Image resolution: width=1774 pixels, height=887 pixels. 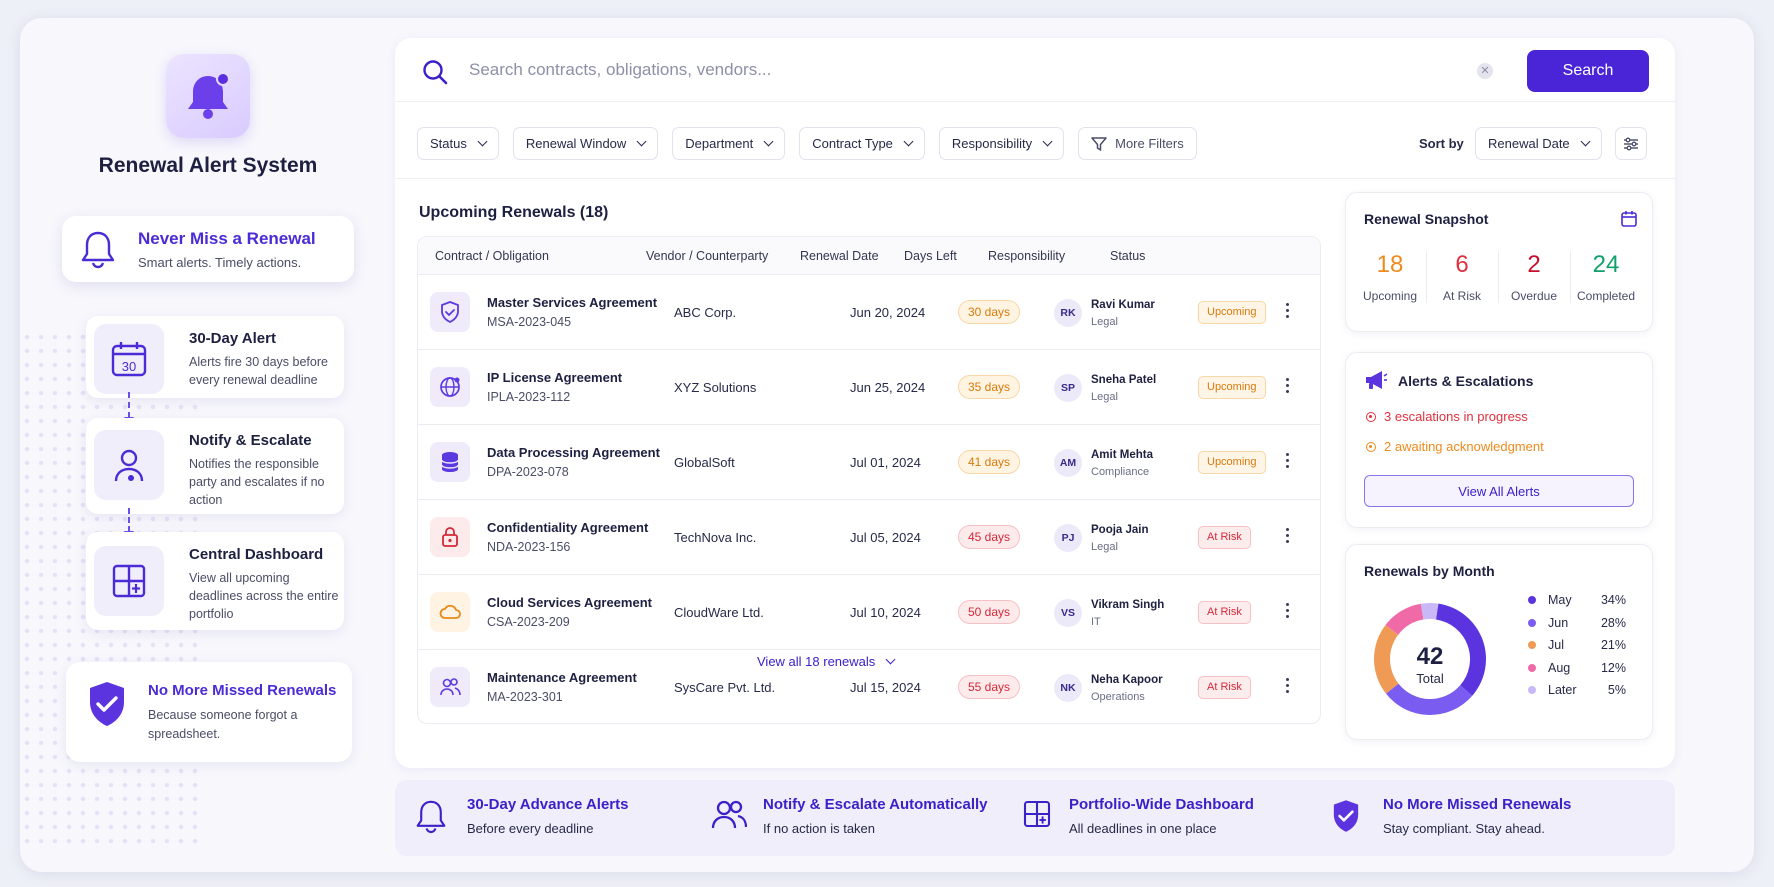 What do you see at coordinates (1128, 605) in the screenshot?
I see `responsible-person: Vikram Singh` at bounding box center [1128, 605].